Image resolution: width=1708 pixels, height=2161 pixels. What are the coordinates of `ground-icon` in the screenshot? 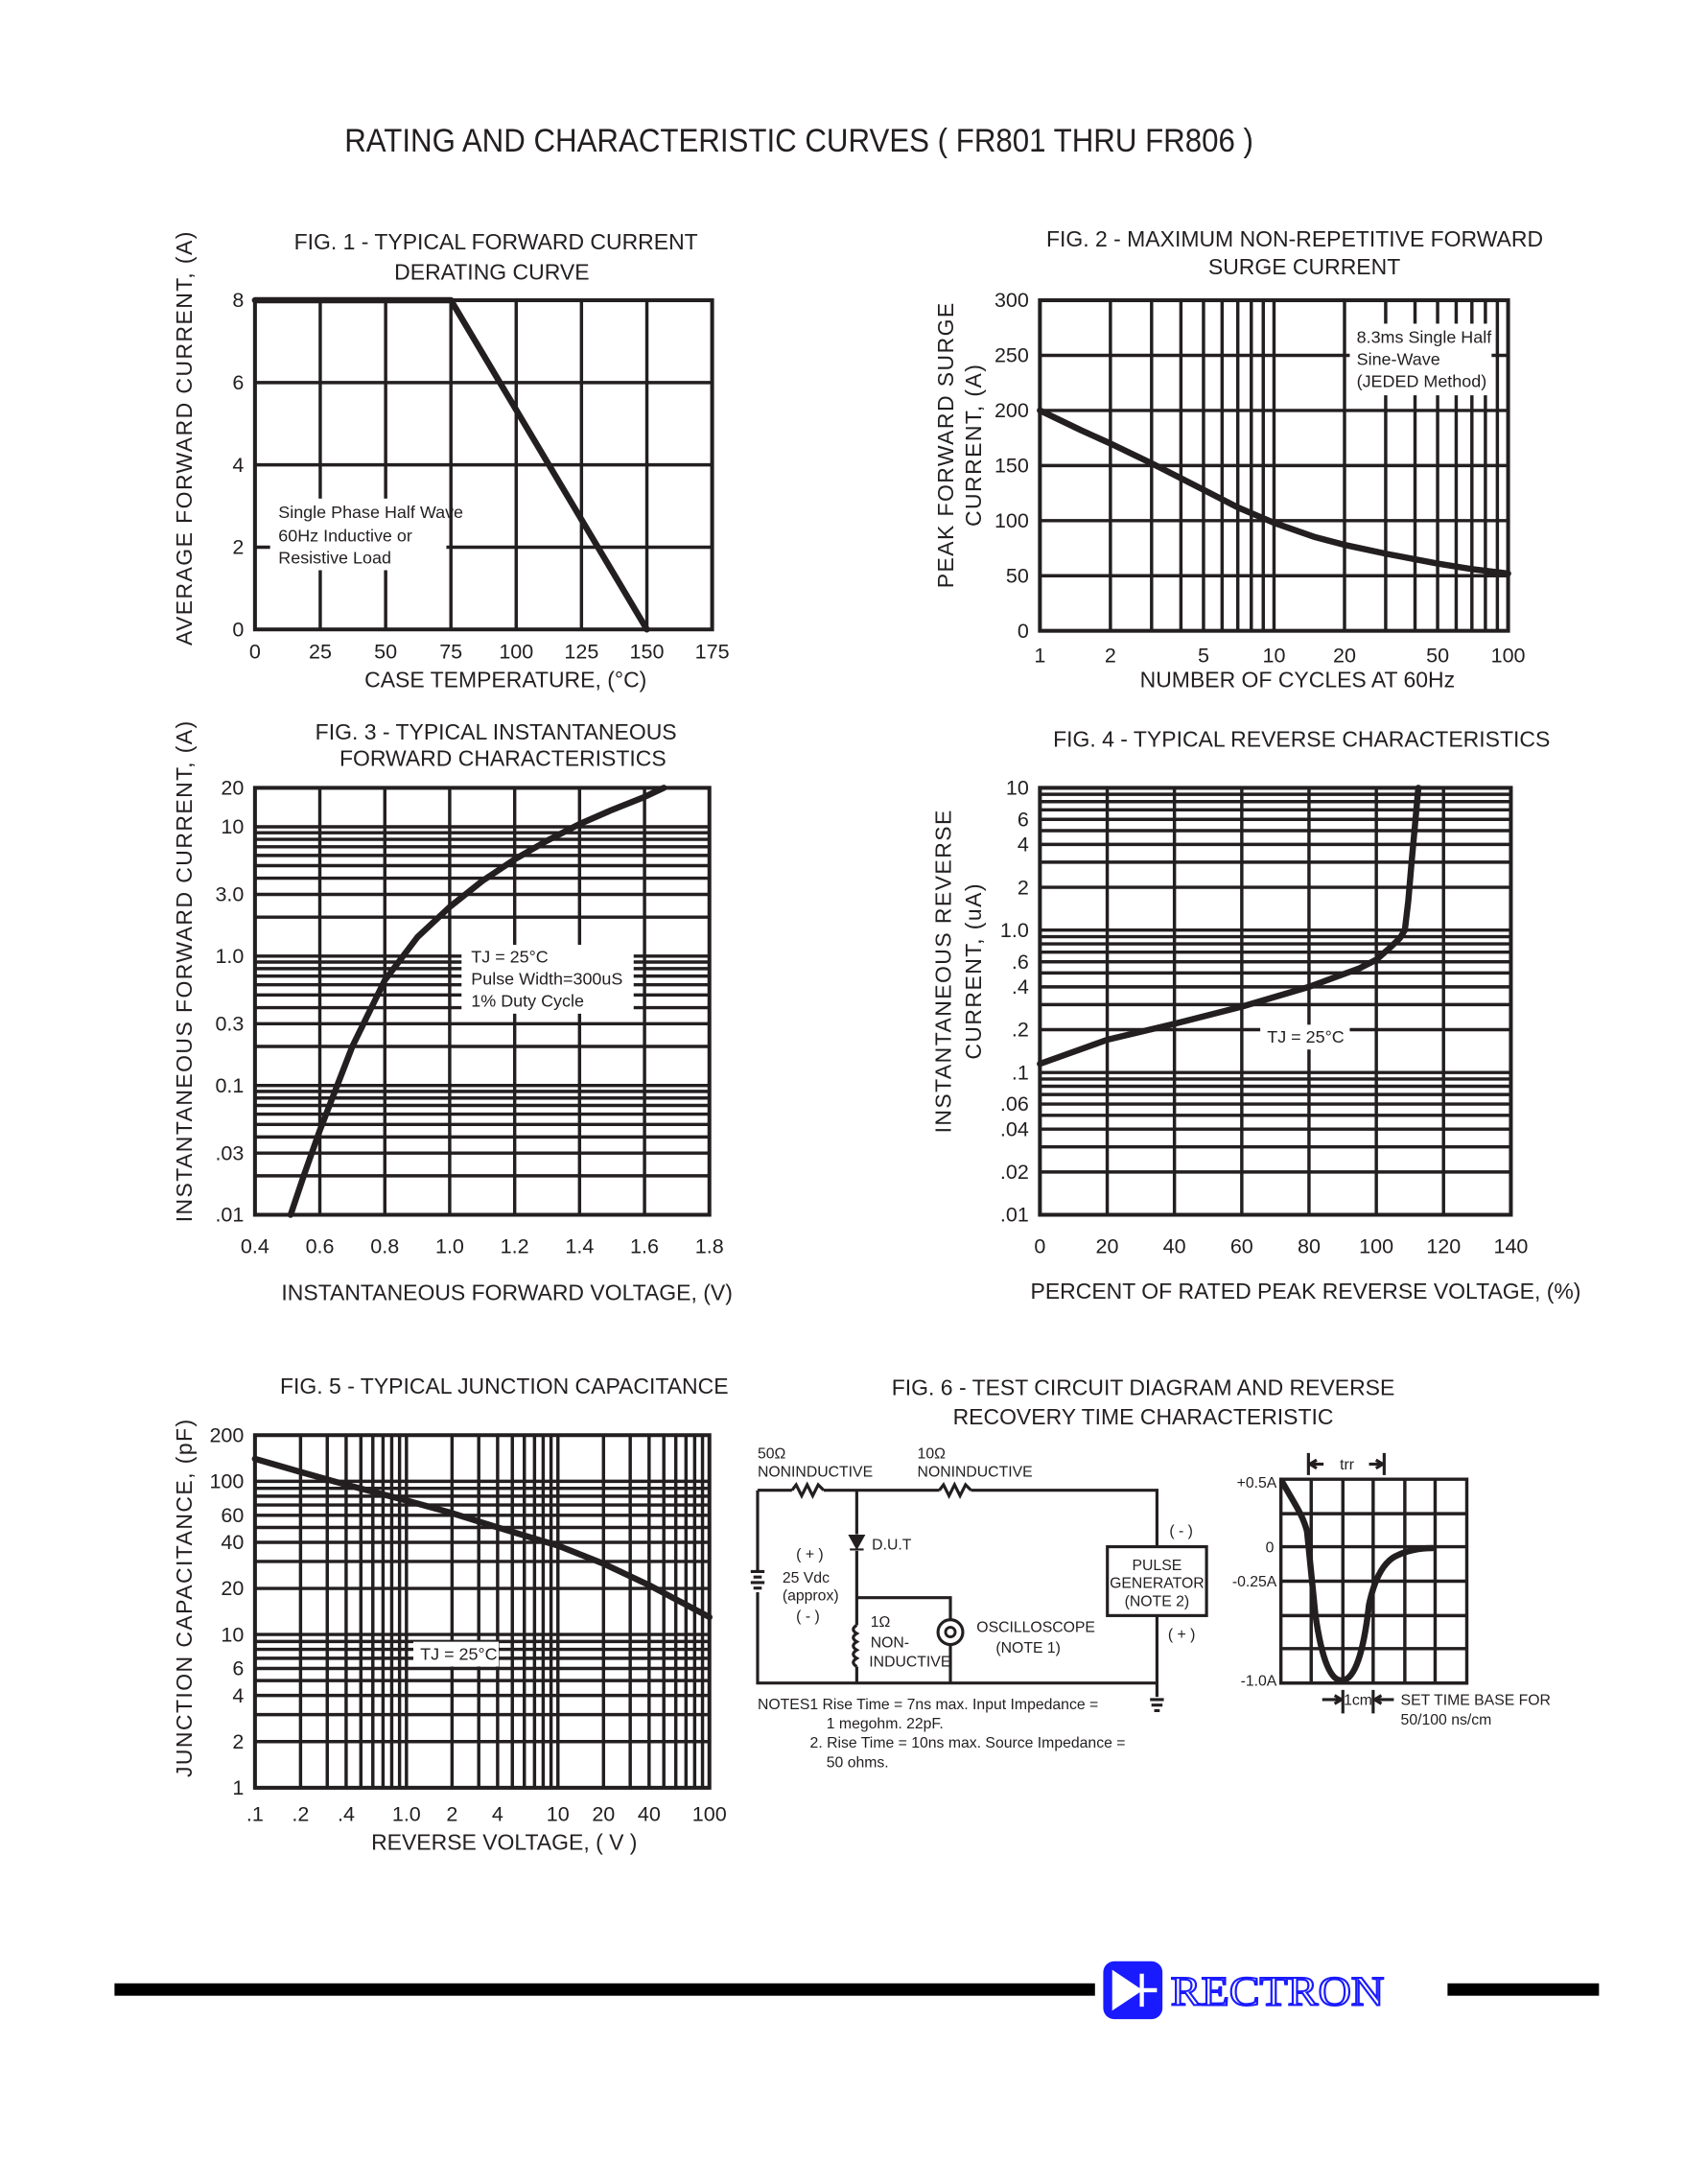 It's located at (1157, 1705).